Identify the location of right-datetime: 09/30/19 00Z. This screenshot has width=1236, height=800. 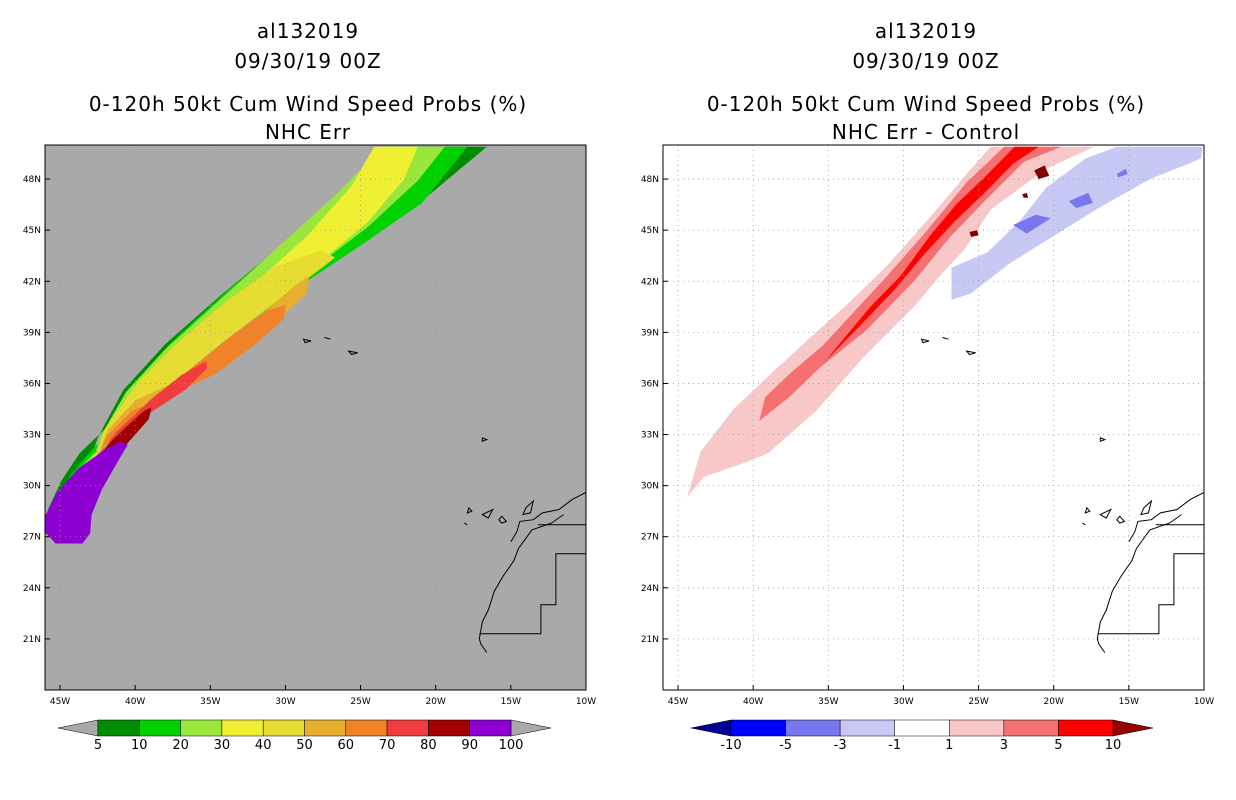
(926, 61).